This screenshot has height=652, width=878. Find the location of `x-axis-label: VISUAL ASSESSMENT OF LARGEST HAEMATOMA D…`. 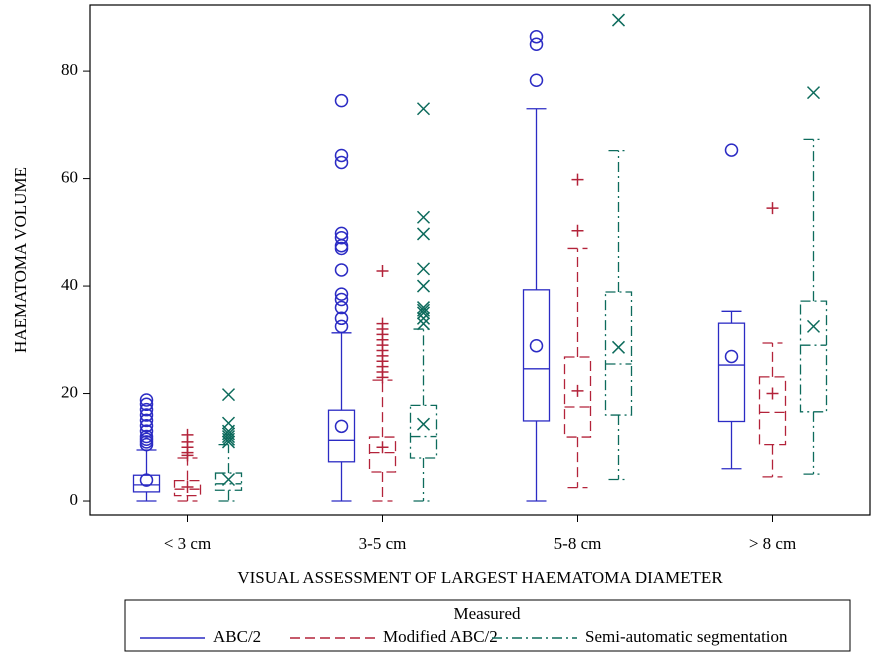

x-axis-label: VISUAL ASSESSMENT OF LARGEST HAEMATOMA D… is located at coordinates (480, 577).